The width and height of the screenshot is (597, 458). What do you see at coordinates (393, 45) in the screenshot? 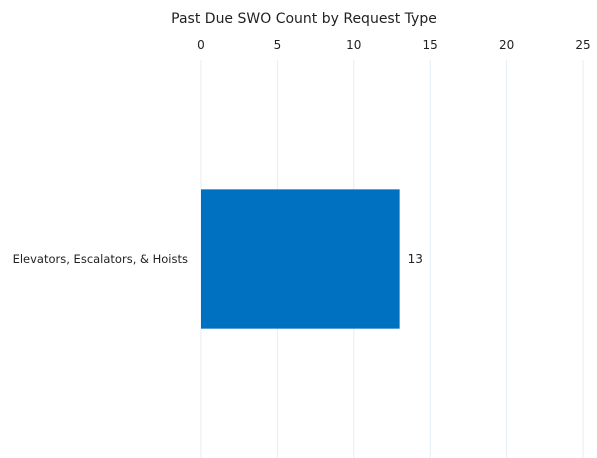
I see `x-axis-ticks: 0 5 10 15 20 25` at bounding box center [393, 45].